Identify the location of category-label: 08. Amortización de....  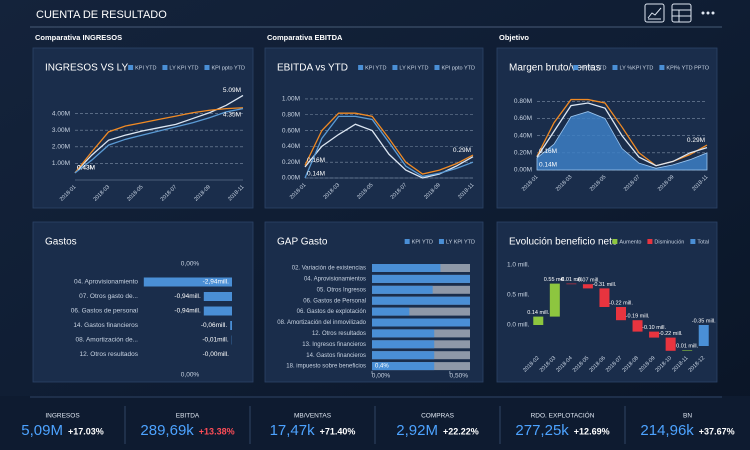
(106, 340).